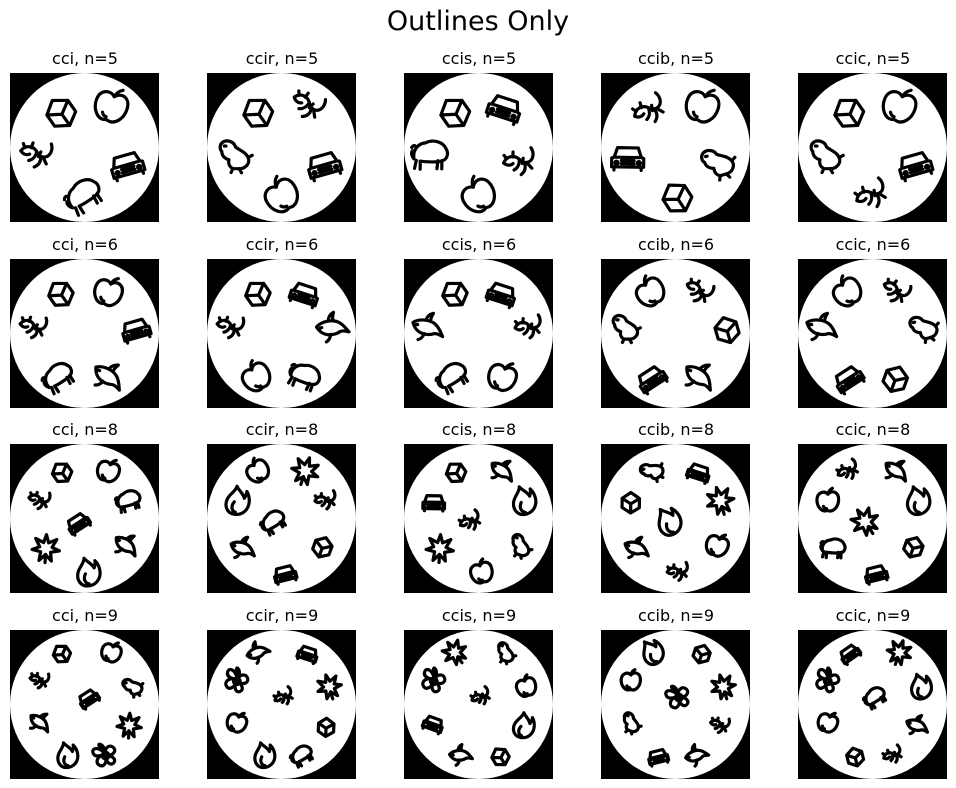 The width and height of the screenshot is (956, 788). What do you see at coordinates (85, 616) in the screenshot?
I see `panel-title: cci, n=9` at bounding box center [85, 616].